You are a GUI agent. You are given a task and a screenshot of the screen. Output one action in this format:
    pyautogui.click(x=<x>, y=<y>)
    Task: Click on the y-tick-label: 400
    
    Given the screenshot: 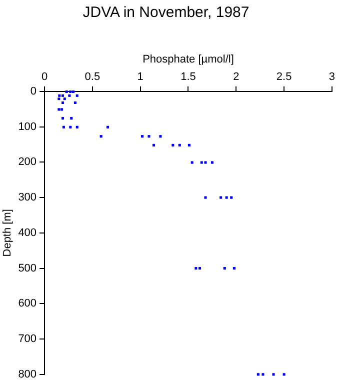 What is the action you would take?
    pyautogui.click(x=27, y=232)
    